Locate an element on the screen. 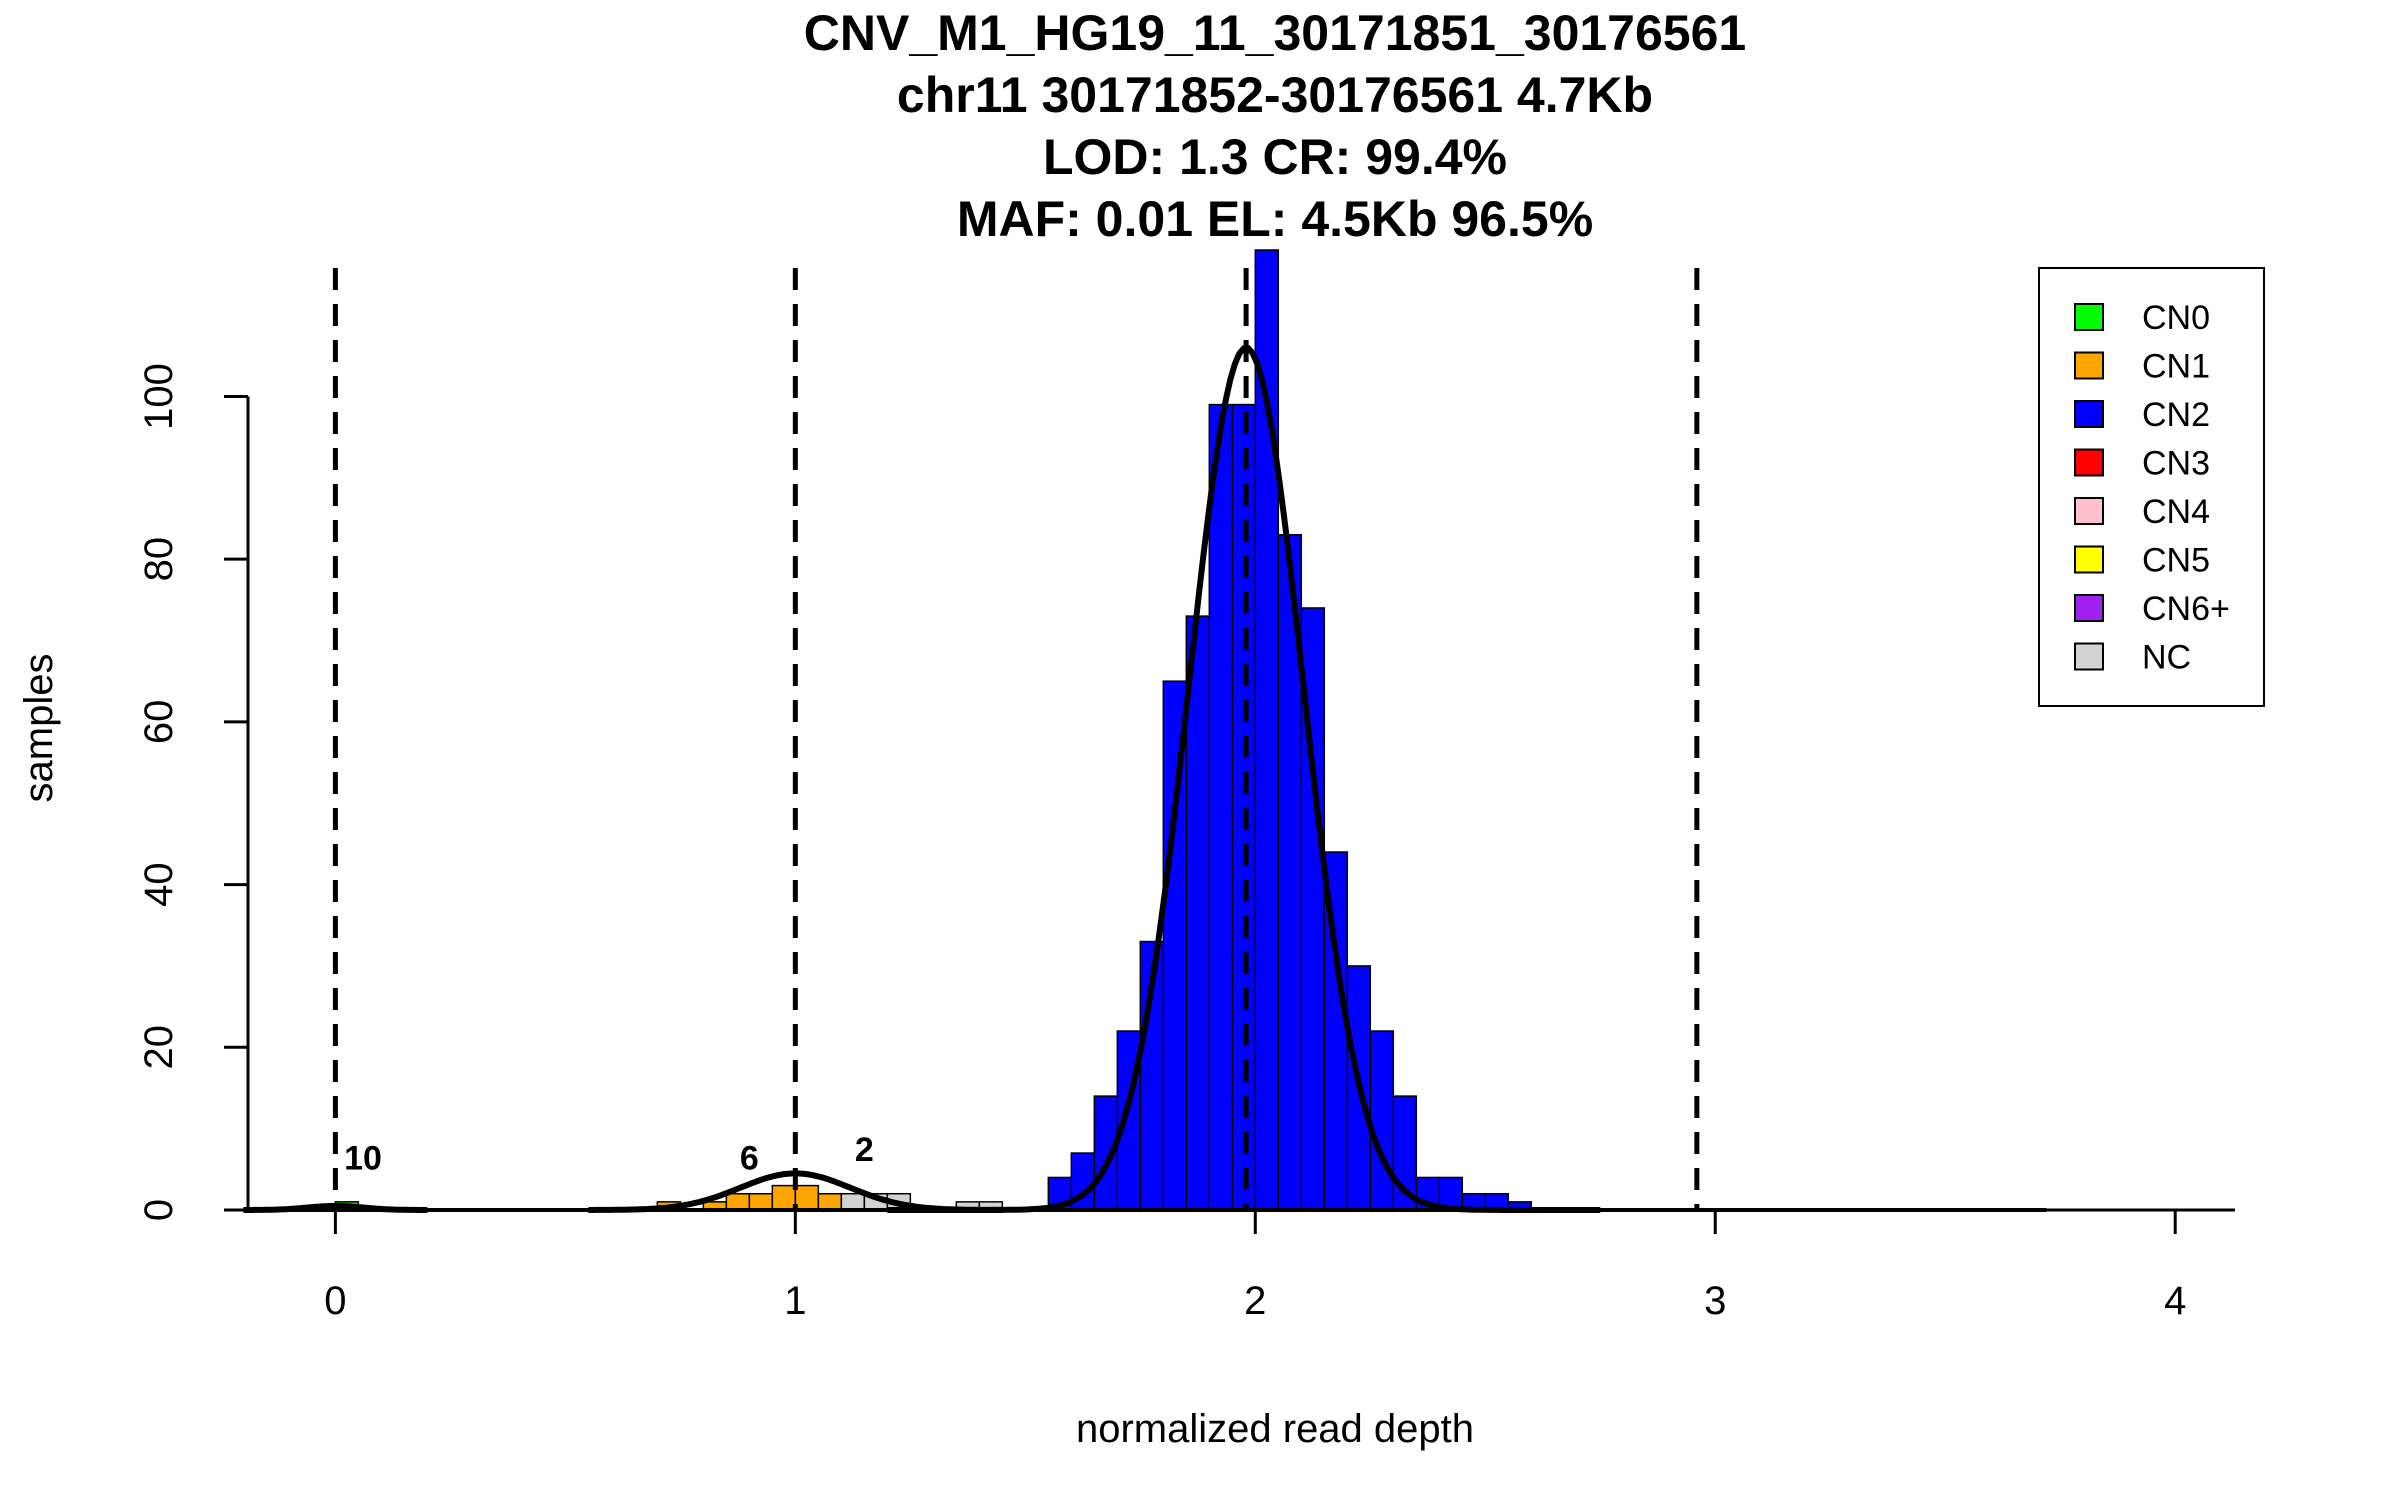 The height and width of the screenshot is (1500, 2400). x-tick-label: 4 is located at coordinates (2175, 1301).